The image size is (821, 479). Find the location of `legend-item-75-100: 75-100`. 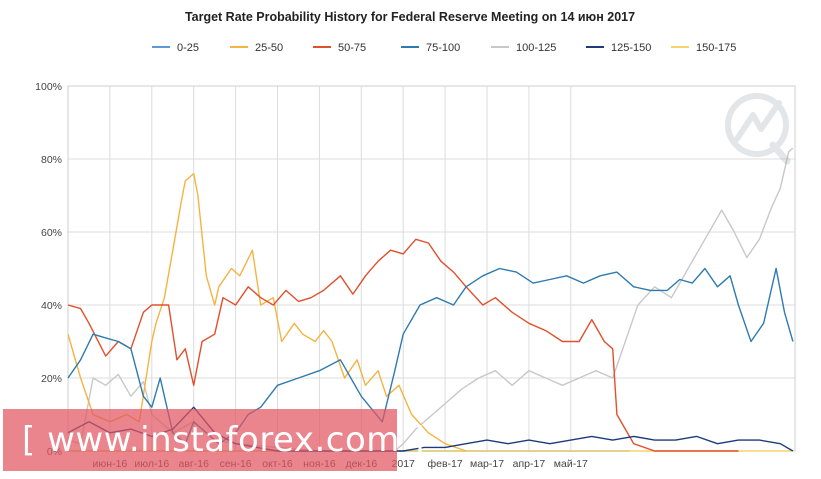

legend-item-75-100: 75-100 is located at coordinates (430, 48).